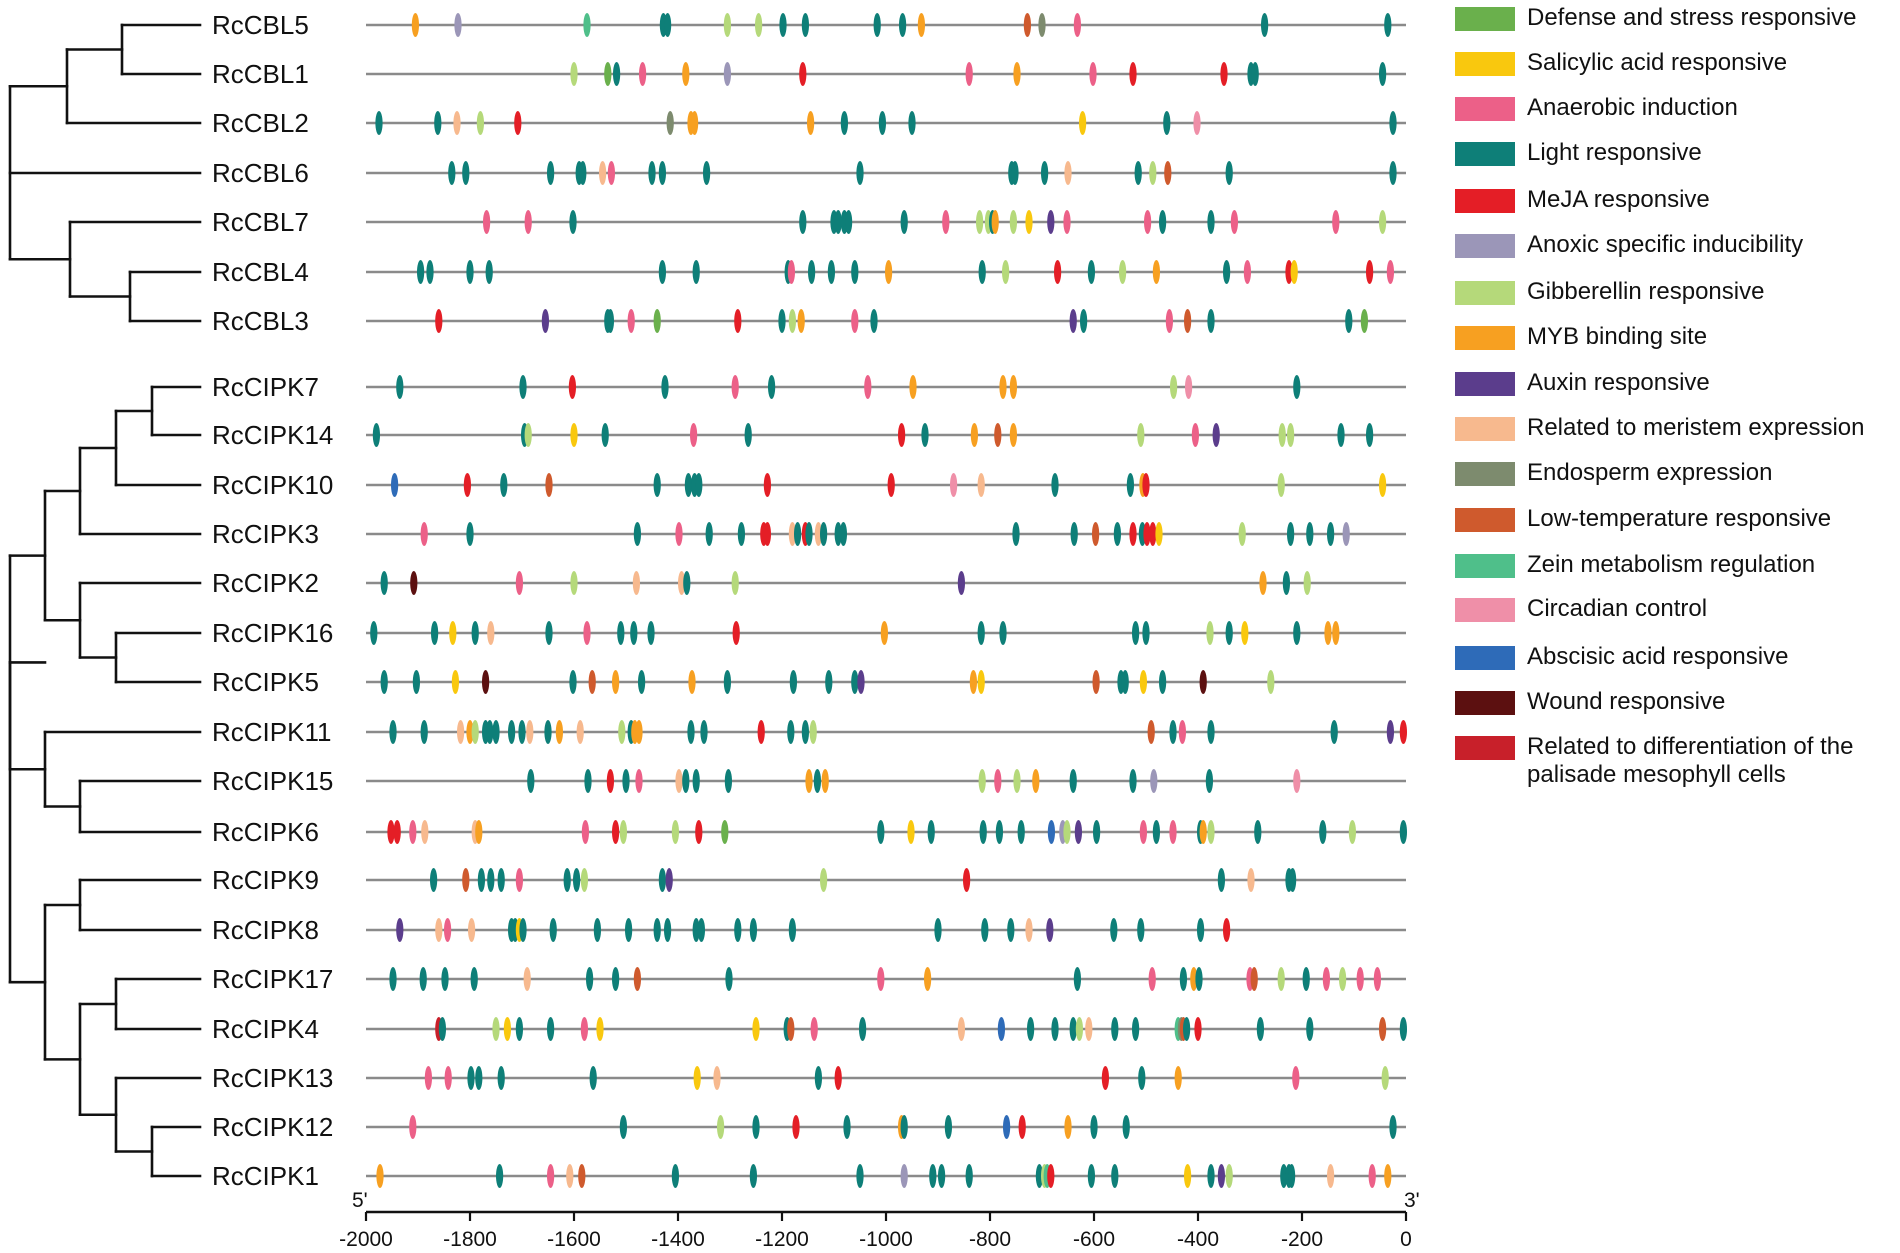 Image resolution: width=1900 pixels, height=1253 pixels. I want to click on element-mark-endosperm, so click(670, 123).